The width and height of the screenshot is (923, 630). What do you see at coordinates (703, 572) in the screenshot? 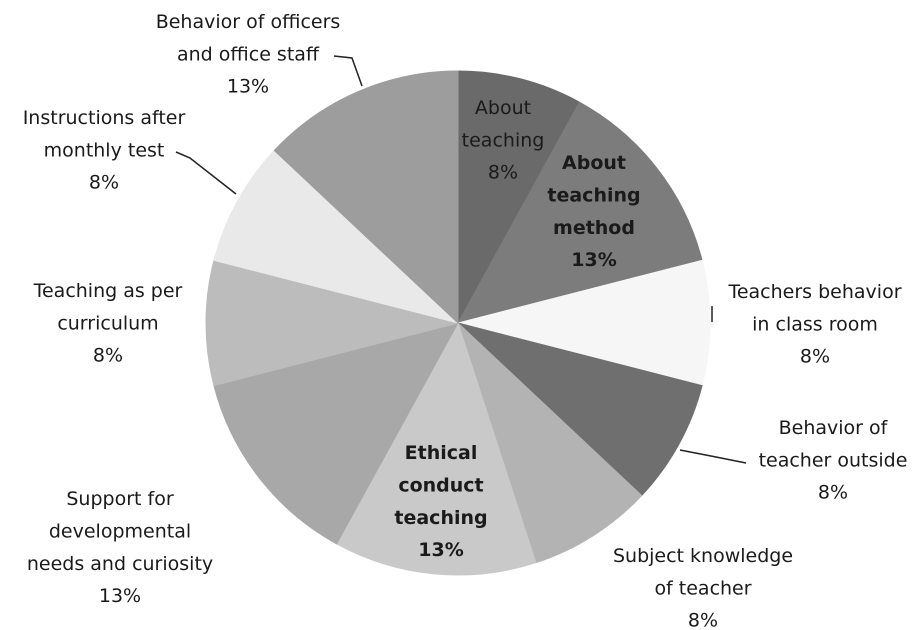
I see `slice-label: Subject knowledge of teacher` at bounding box center [703, 572].